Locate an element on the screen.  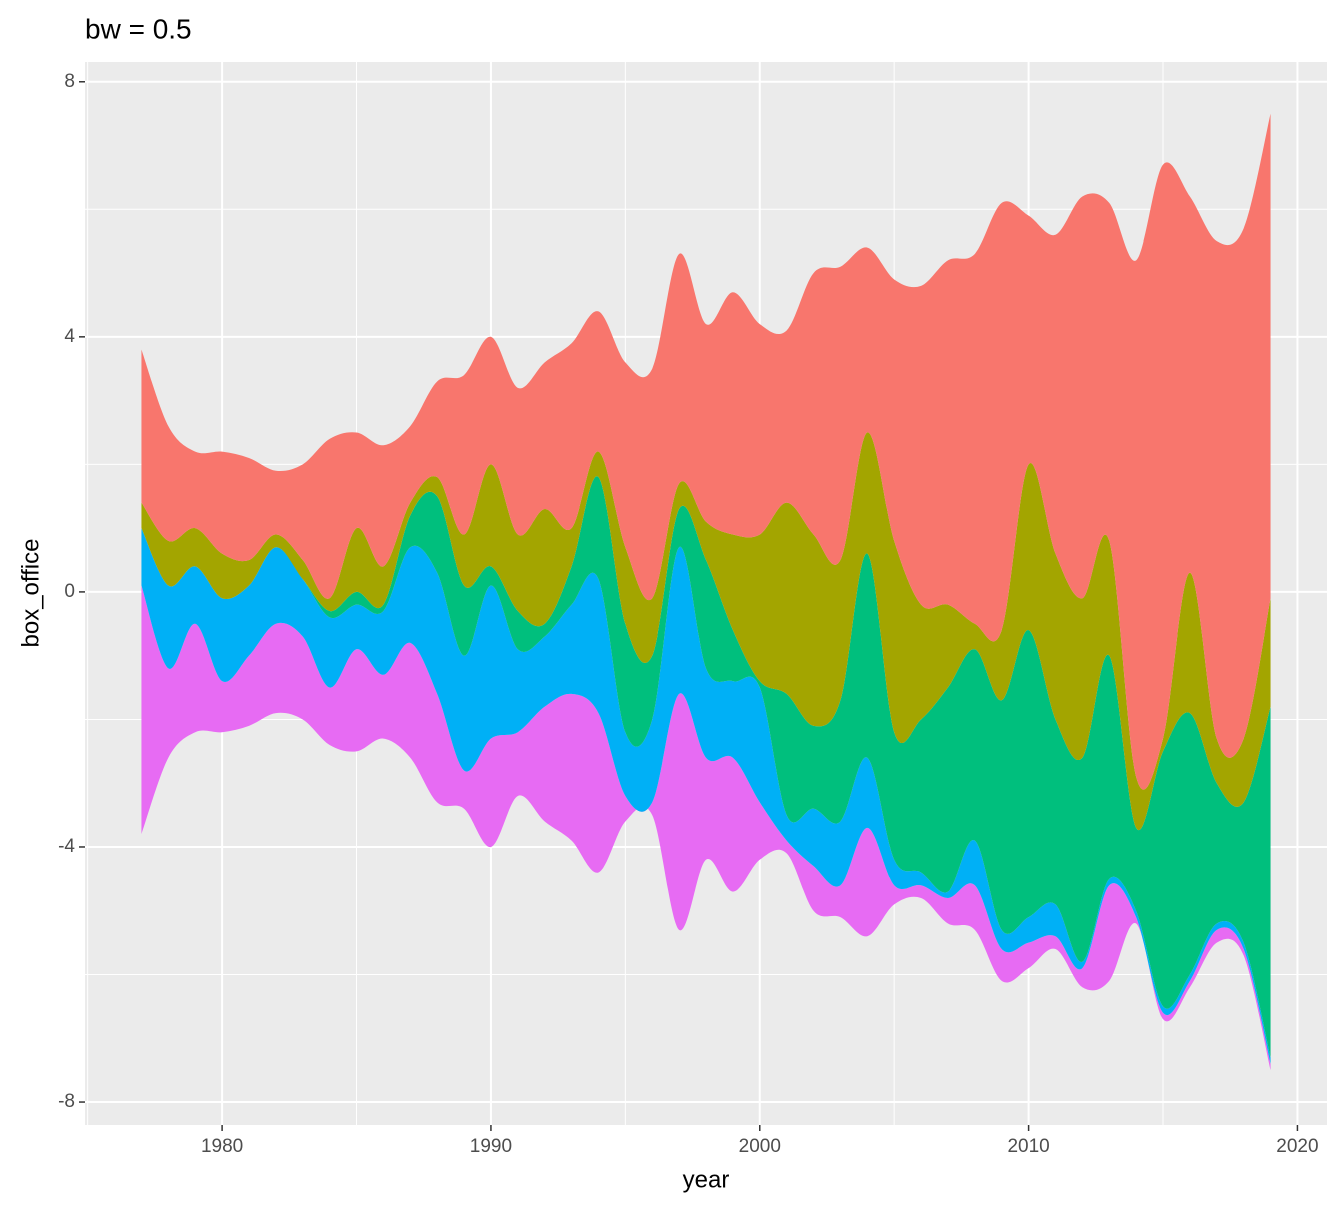
x-tick-label: 1990 is located at coordinates (491, 1146).